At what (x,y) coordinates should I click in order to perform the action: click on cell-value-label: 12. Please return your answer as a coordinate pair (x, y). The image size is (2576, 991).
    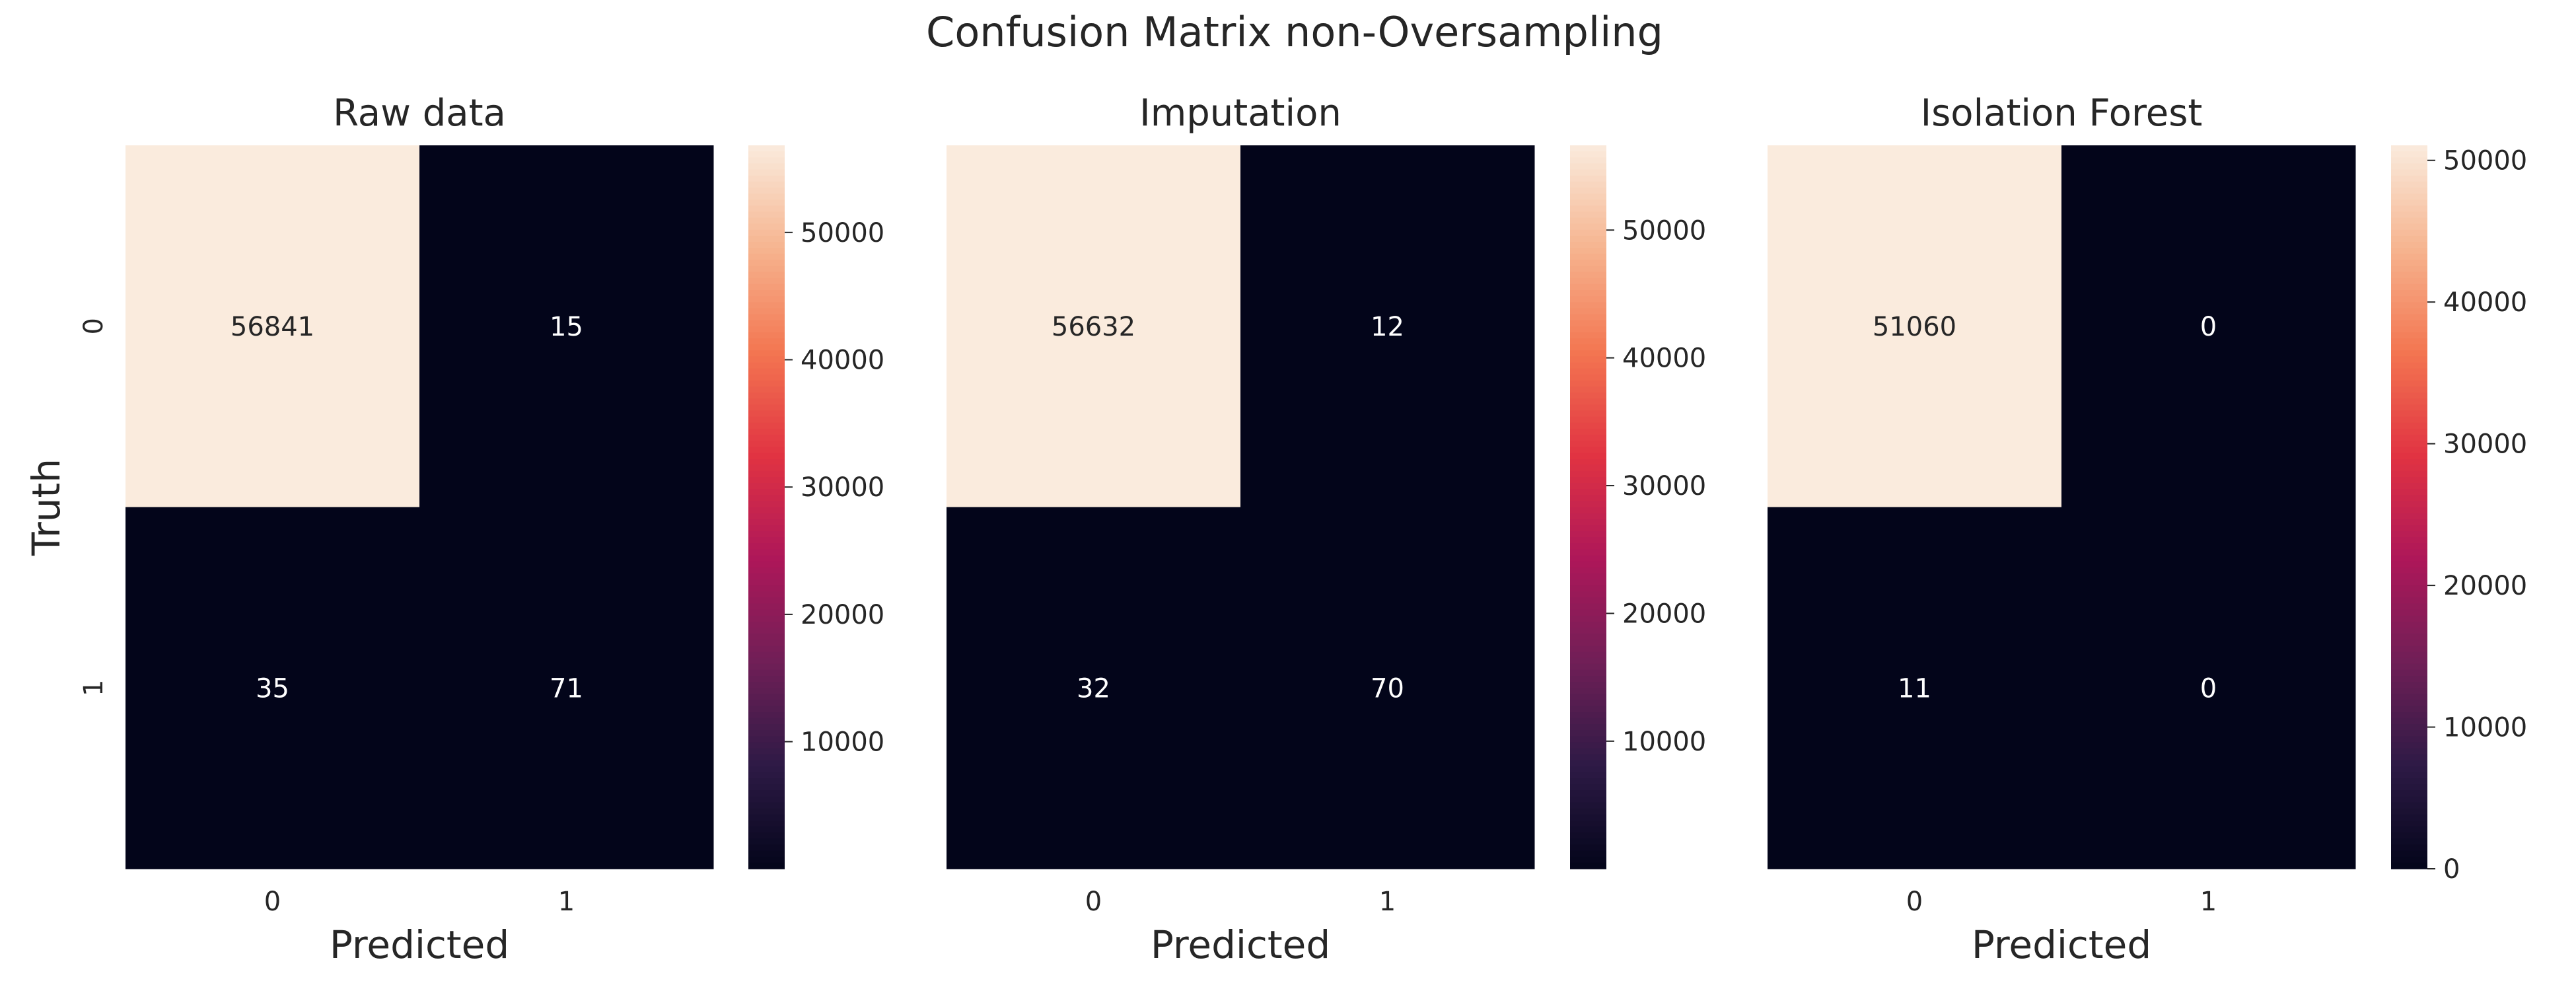
    Looking at the image, I should click on (1388, 327).